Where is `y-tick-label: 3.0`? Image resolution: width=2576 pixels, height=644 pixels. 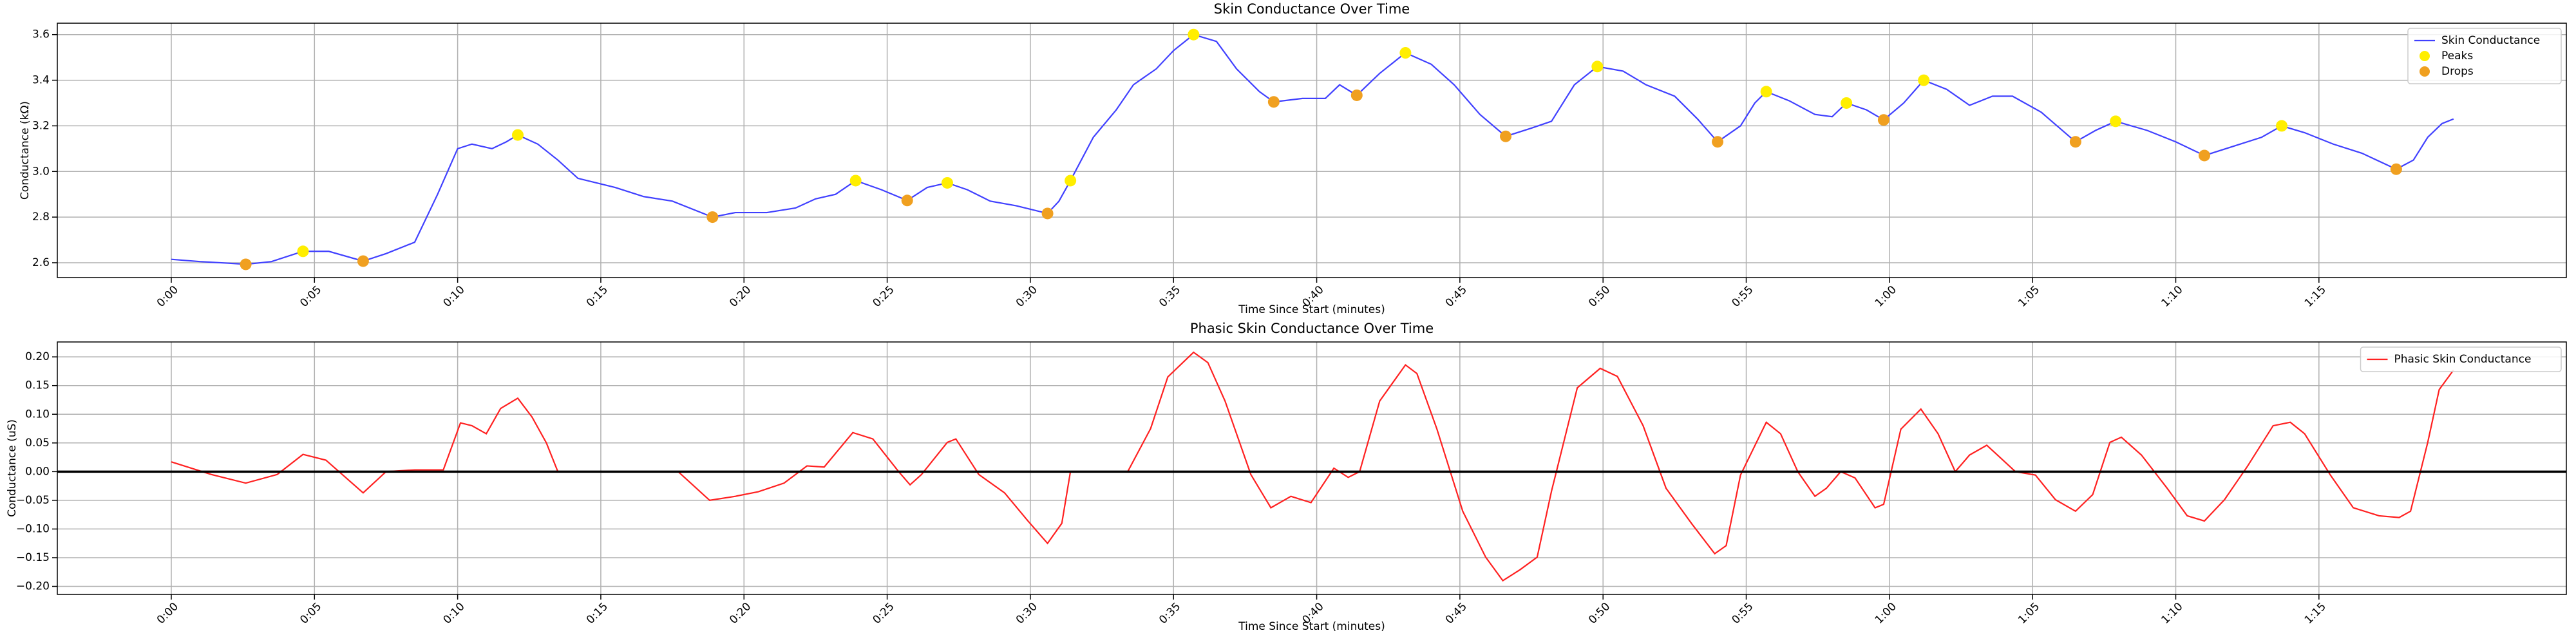 y-tick-label: 3.0 is located at coordinates (41, 171).